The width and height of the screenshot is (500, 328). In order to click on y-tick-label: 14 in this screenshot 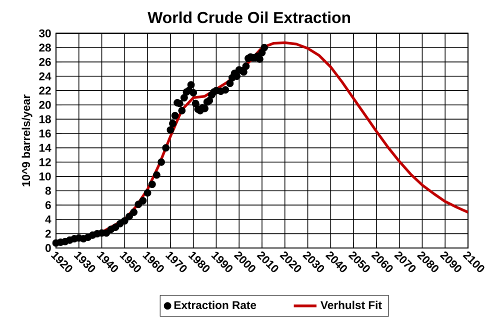, I will do `click(45, 148)`.